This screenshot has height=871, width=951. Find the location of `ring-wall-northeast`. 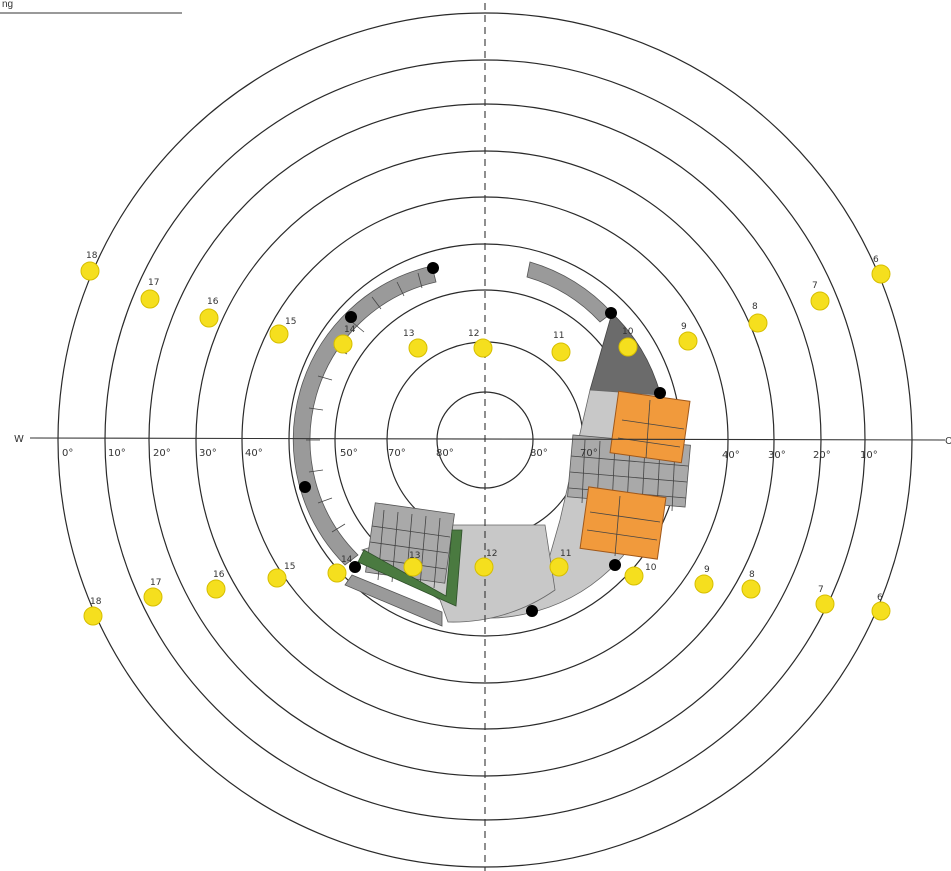

ring-wall-northeast is located at coordinates (569, 292).